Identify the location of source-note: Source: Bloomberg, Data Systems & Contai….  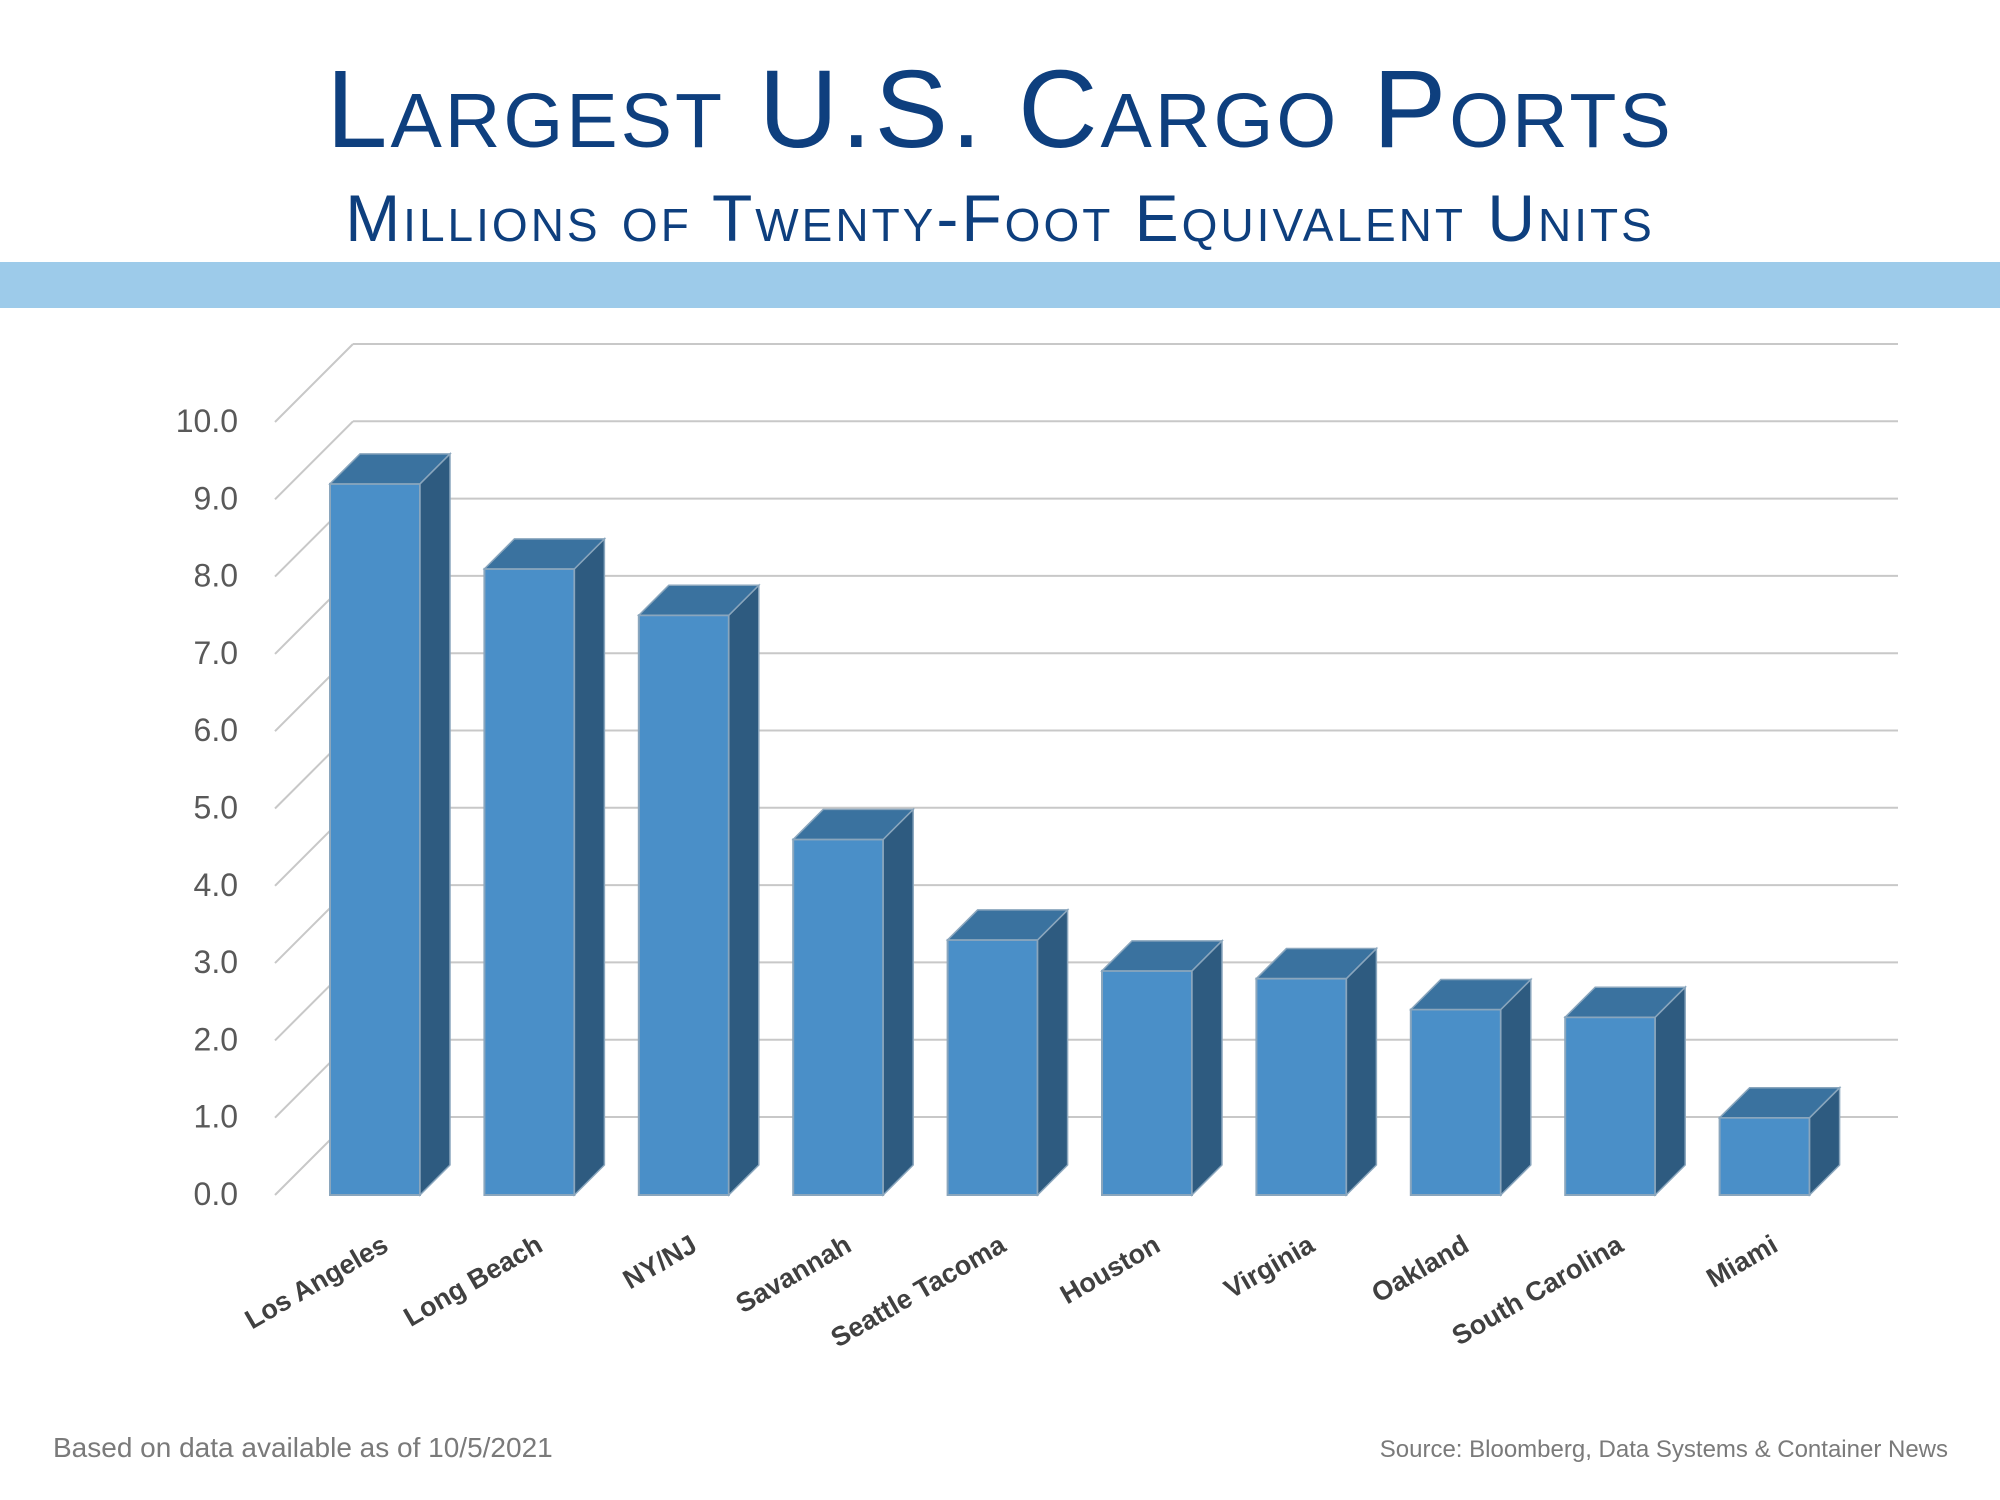
(1663, 1449).